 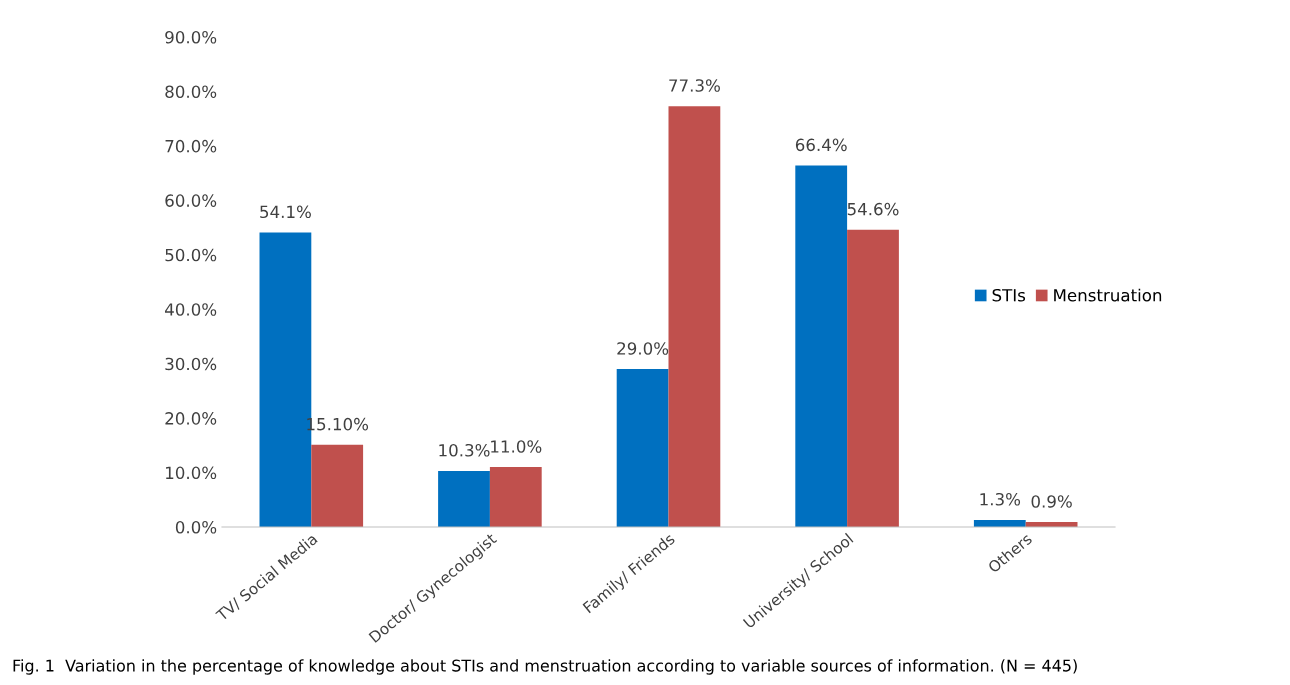 What do you see at coordinates (191, 37) in the screenshot?
I see `y-tick-label: 90.0%` at bounding box center [191, 37].